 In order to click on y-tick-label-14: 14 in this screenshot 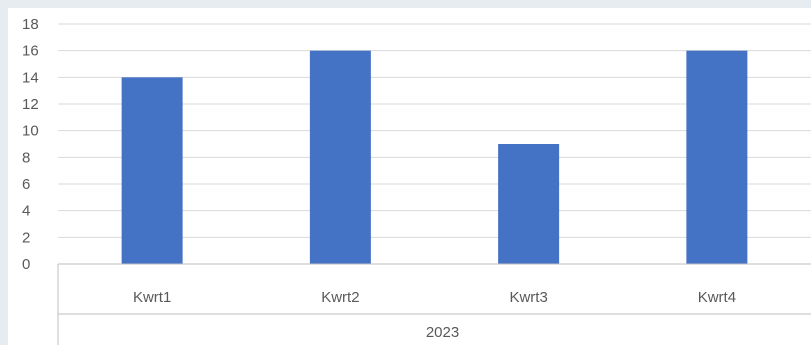, I will do `click(30, 77)`.